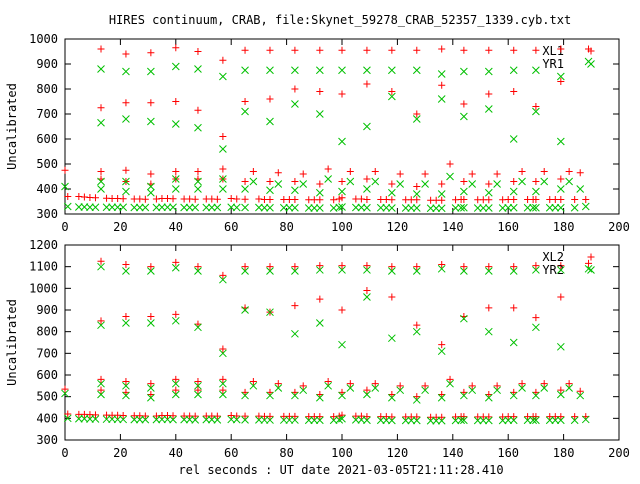  Describe the element at coordinates (43, 267) in the screenshot. I see `y-tick-label: 1100` at that location.